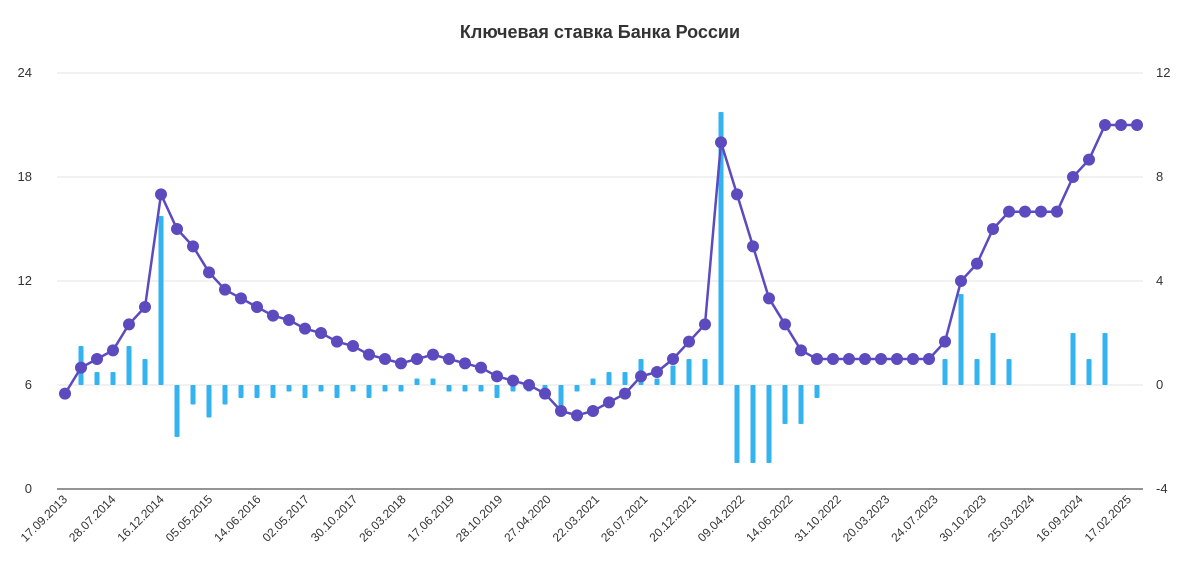  What do you see at coordinates (334, 518) in the screenshot?
I see `x-tick-label: 30.10.2017` at bounding box center [334, 518].